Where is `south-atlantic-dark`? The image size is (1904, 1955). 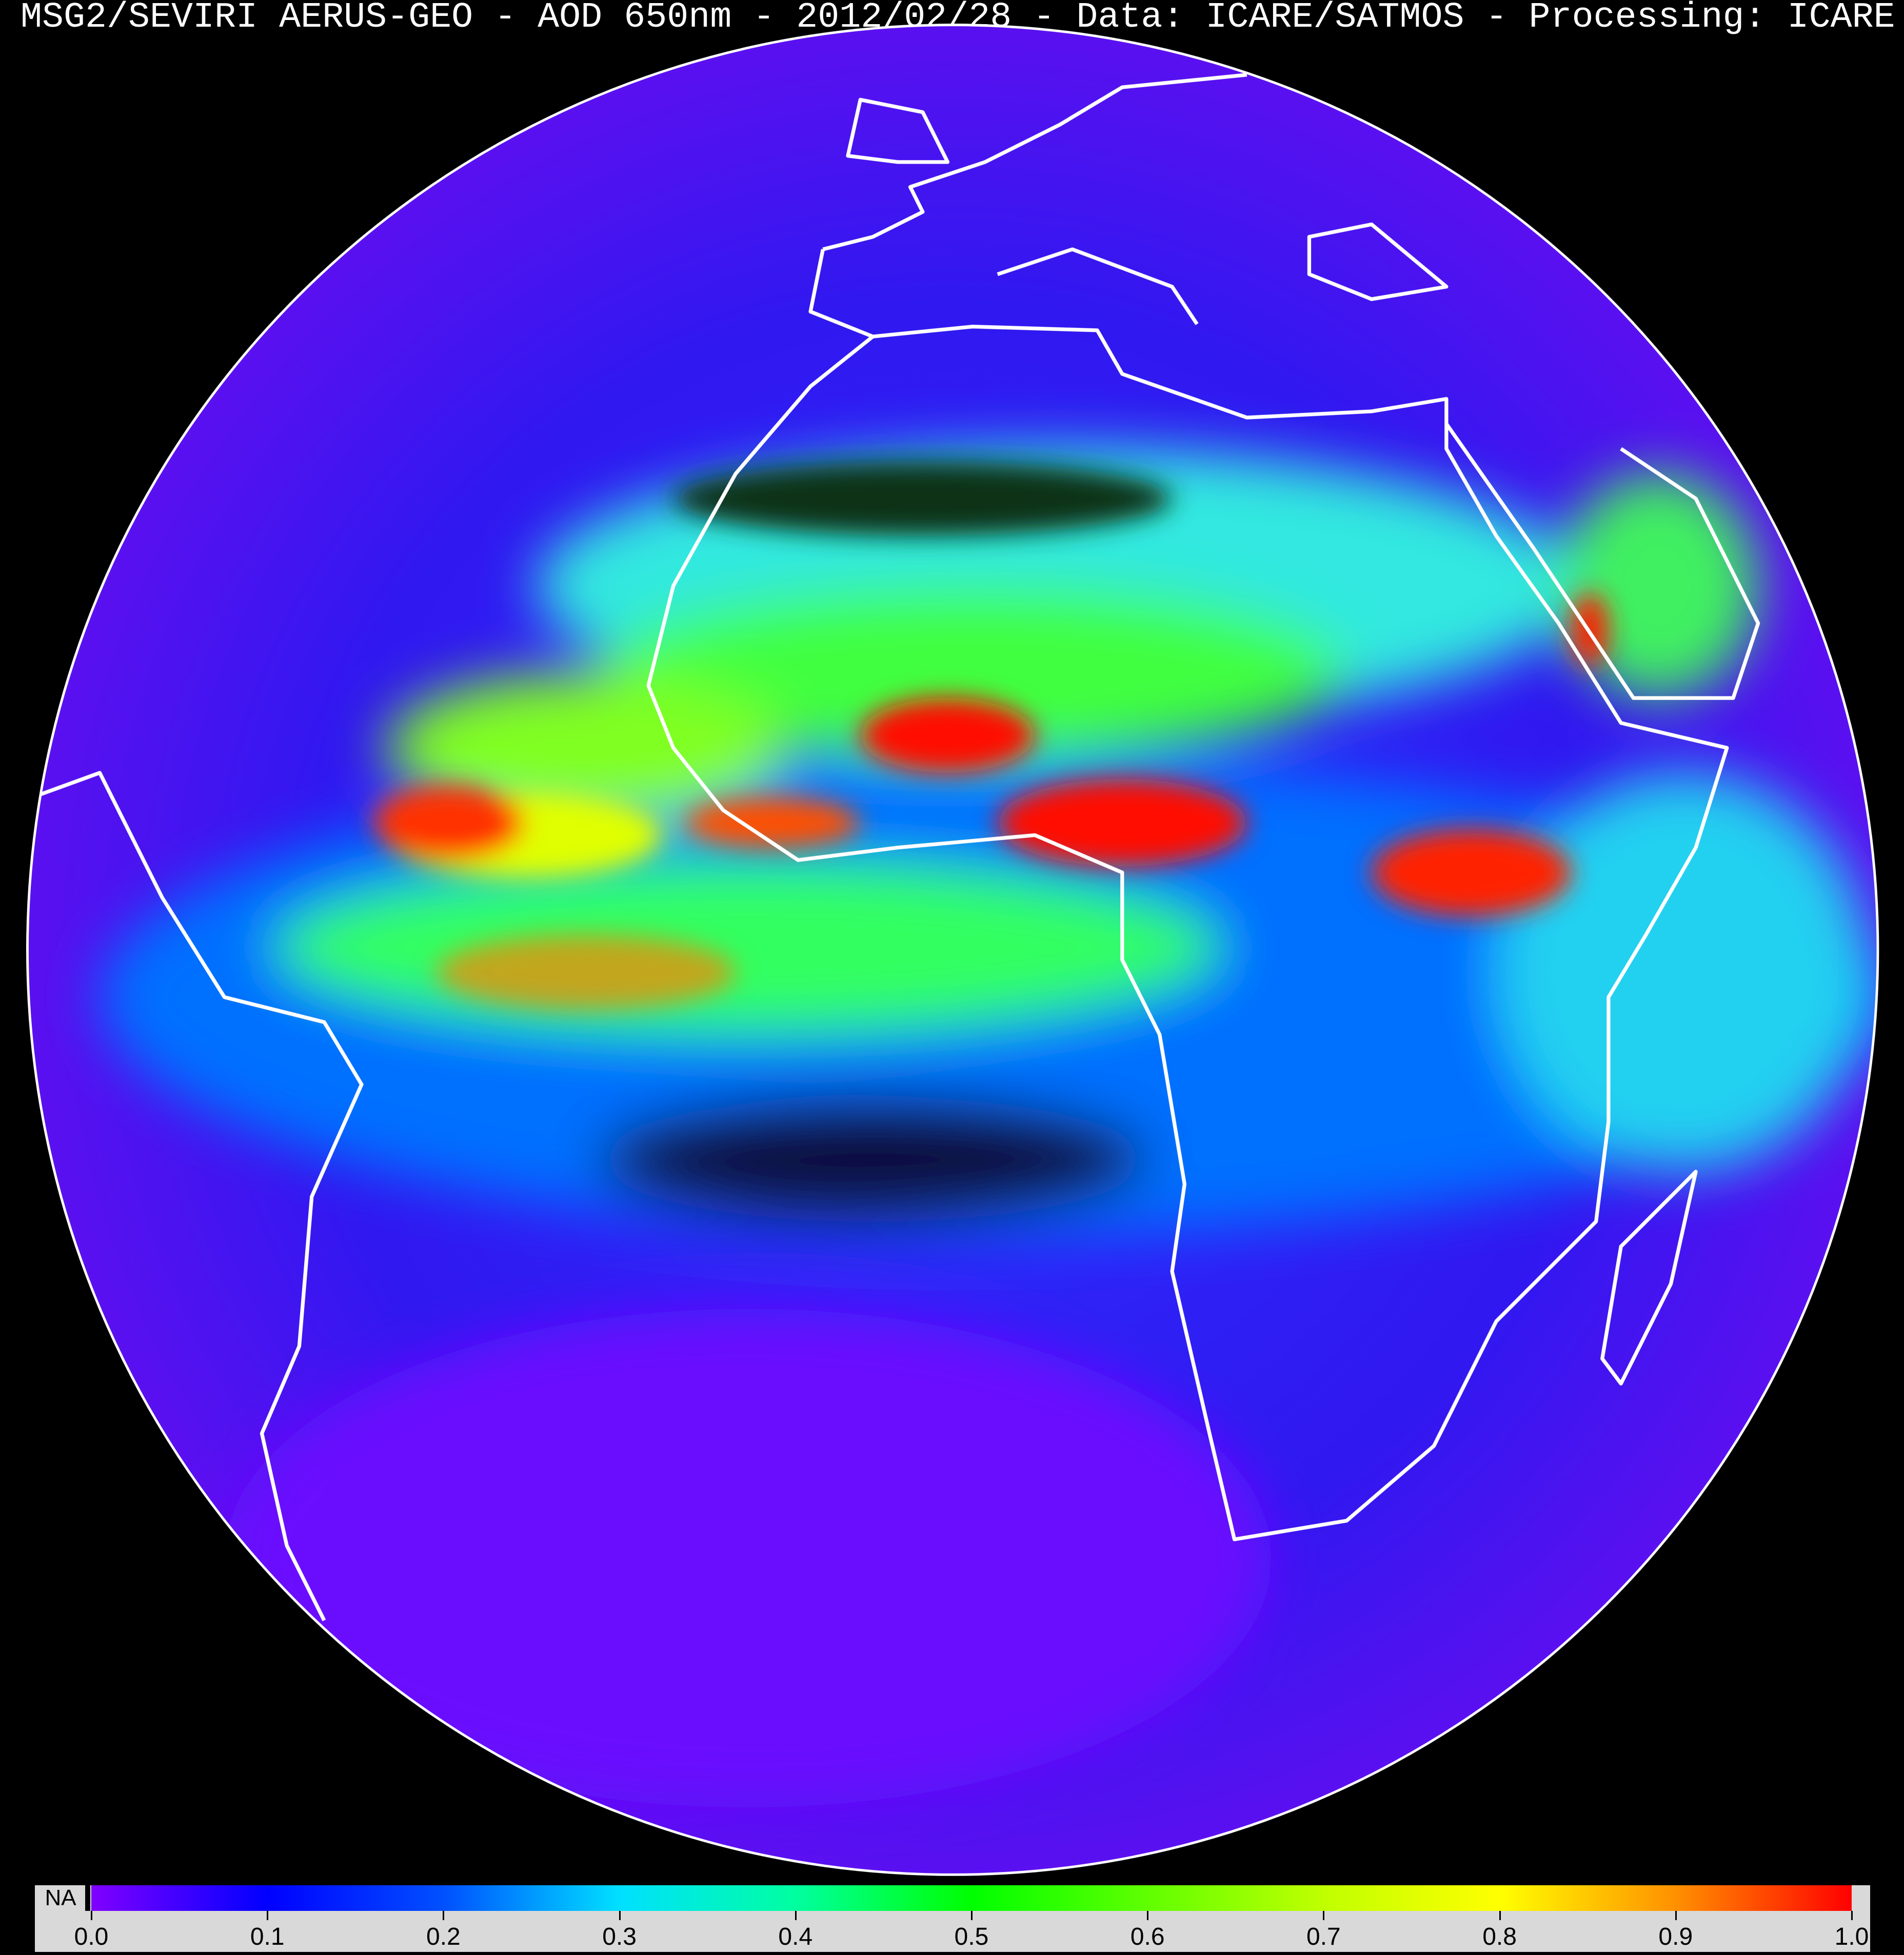 south-atlantic-dark is located at coordinates (873, 1159).